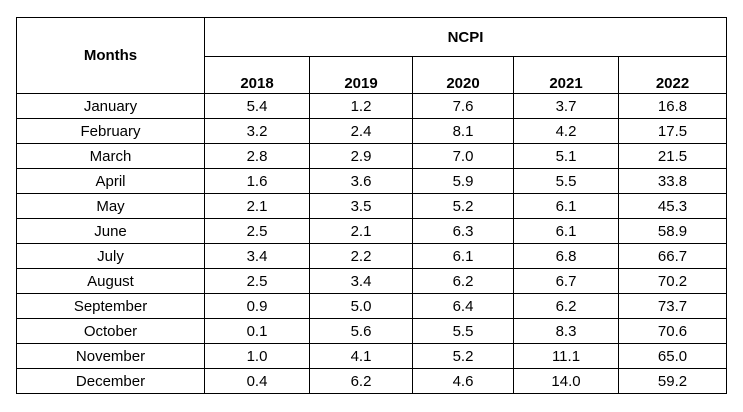 Image resolution: width=743 pixels, height=412 pixels. Describe the element at coordinates (672, 381) in the screenshot. I see `value-cell: 59.2` at that location.